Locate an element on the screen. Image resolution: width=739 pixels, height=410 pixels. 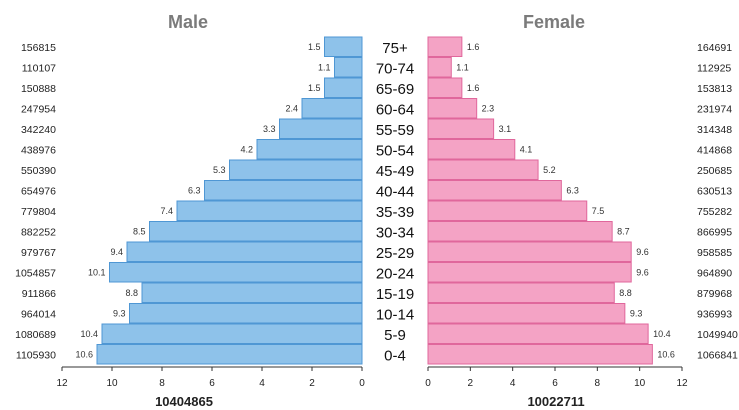
female-population-count: 936993 is located at coordinates (714, 314).